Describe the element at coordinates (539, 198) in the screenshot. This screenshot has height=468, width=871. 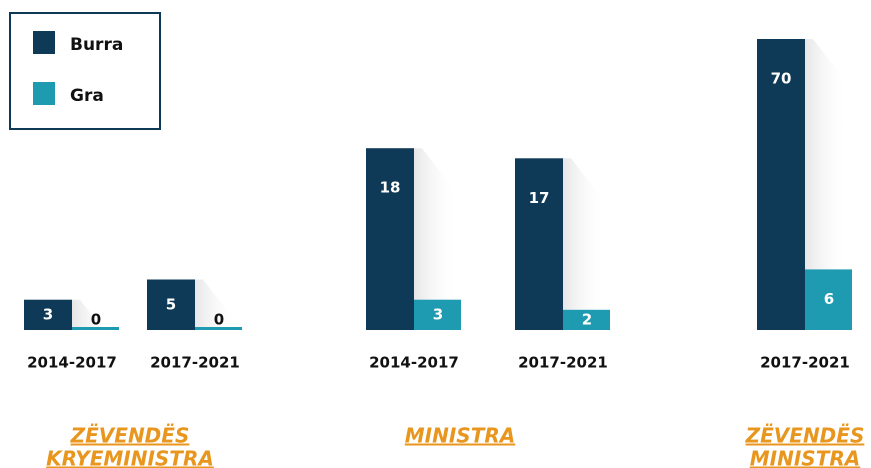
I see `value-label: 17` at that location.